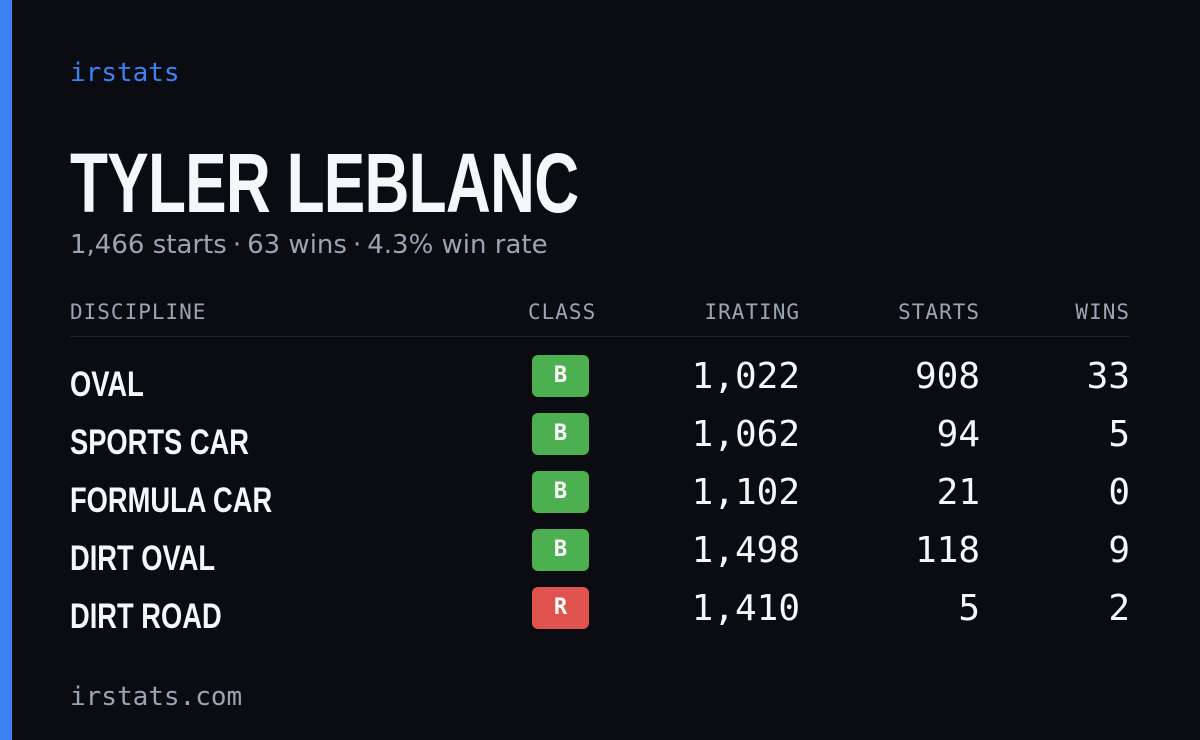  I want to click on wins-value: 2, so click(1119, 608).